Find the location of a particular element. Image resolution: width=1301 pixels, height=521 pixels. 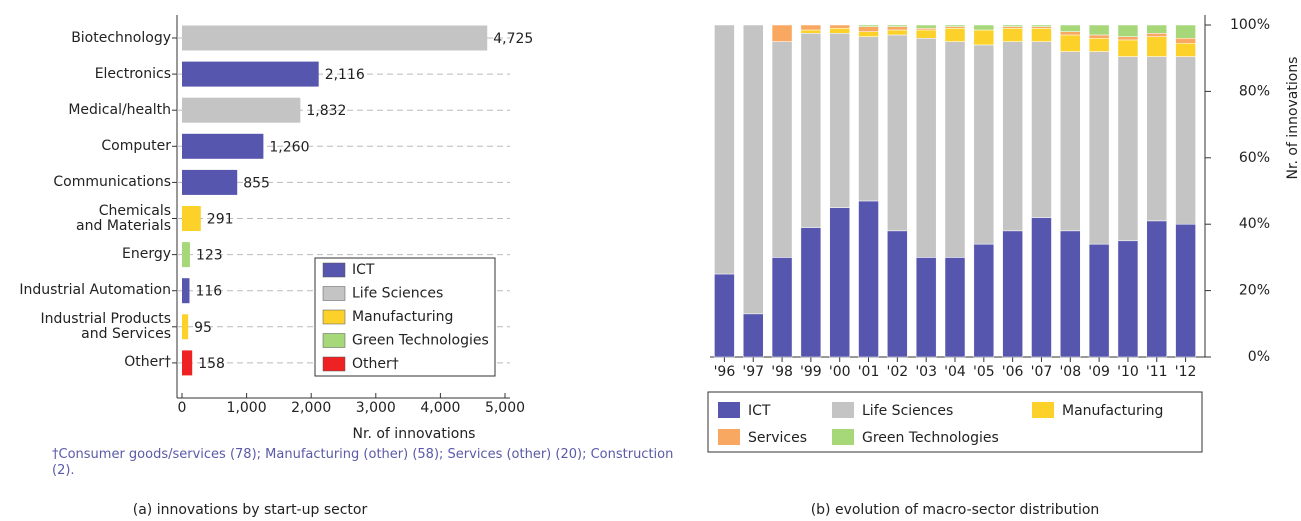

x-tick-label: 4,000 is located at coordinates (440, 408).